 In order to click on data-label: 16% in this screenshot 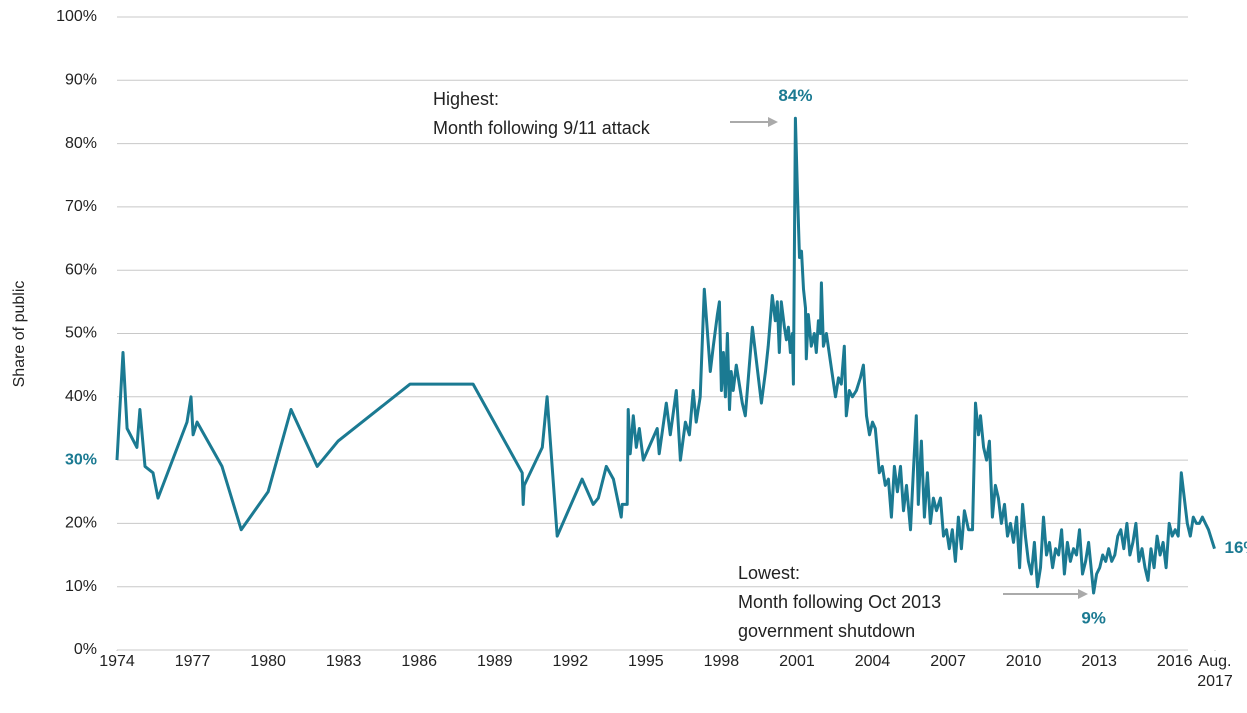, I will do `click(1235, 547)`.